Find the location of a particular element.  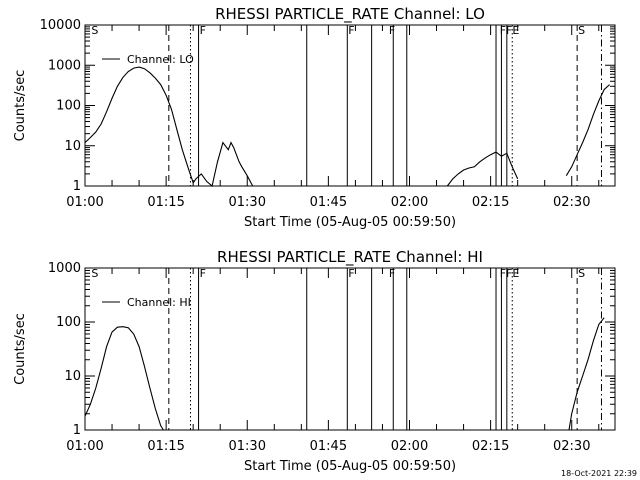

chart-title: RHESSI PARTICLE_RATE Channel: LO is located at coordinates (350, 14).